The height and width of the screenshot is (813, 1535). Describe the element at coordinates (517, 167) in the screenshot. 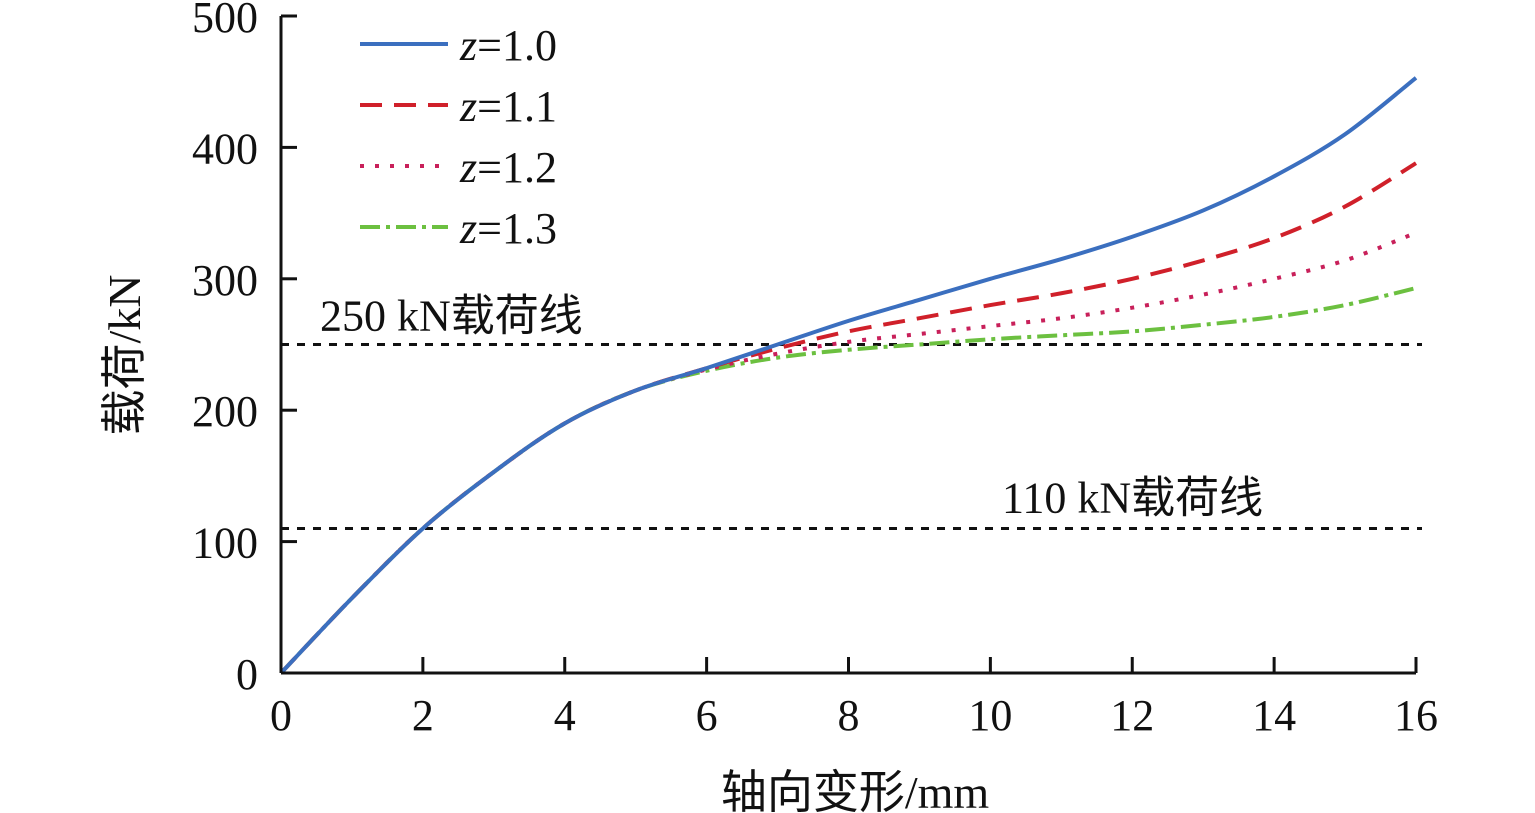

I see `legend-value: =1.2` at that location.